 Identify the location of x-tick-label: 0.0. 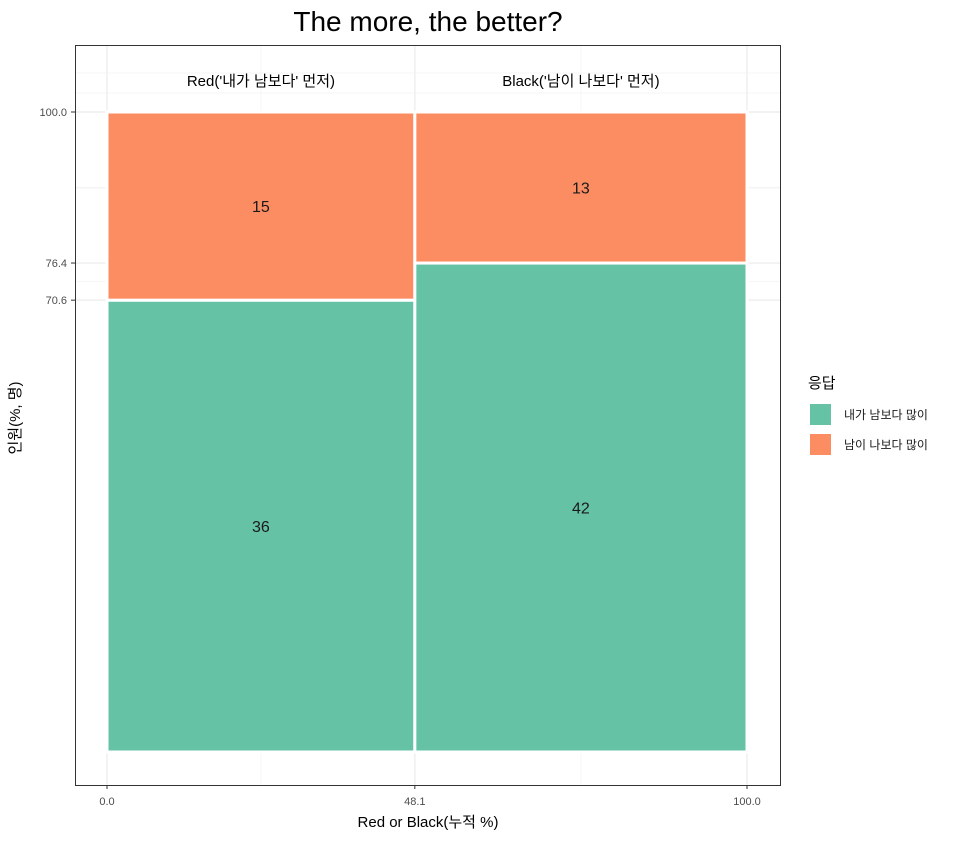
(106, 802).